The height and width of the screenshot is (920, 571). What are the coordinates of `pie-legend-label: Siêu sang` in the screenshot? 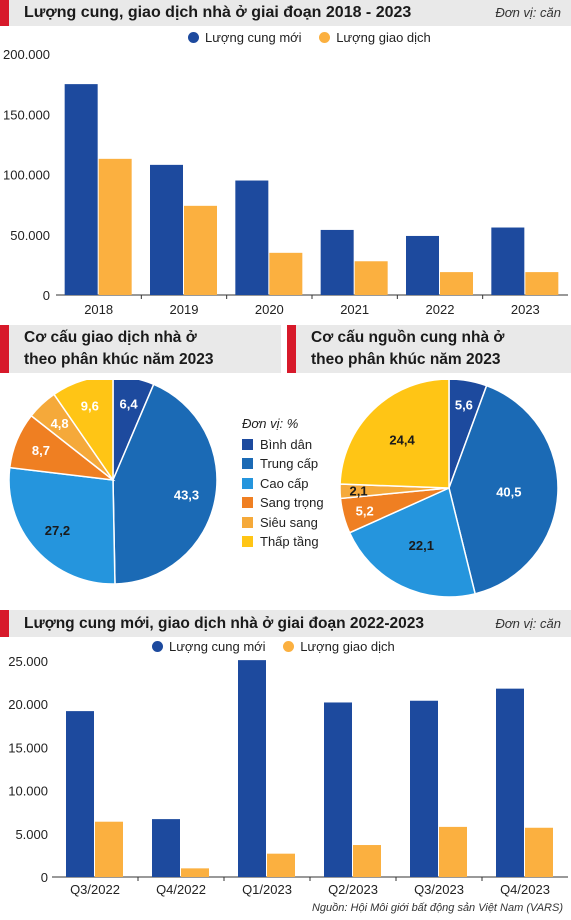 It's located at (289, 522).